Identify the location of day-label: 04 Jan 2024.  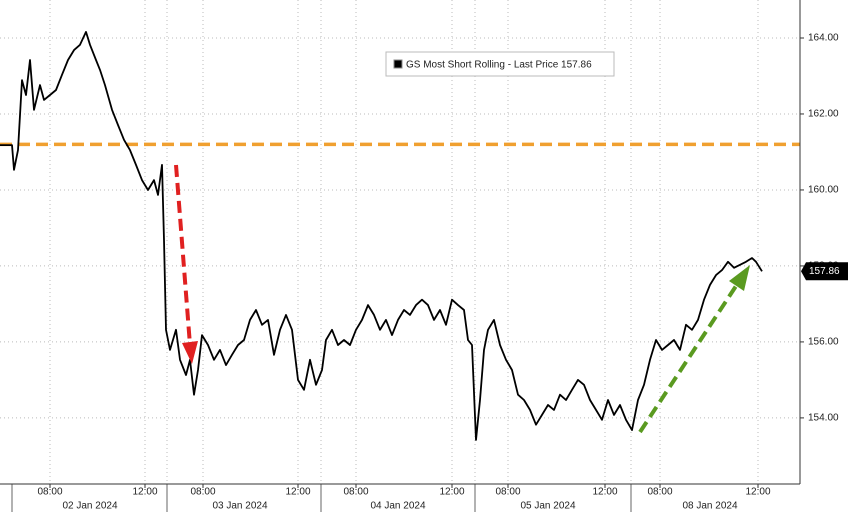
(397, 506).